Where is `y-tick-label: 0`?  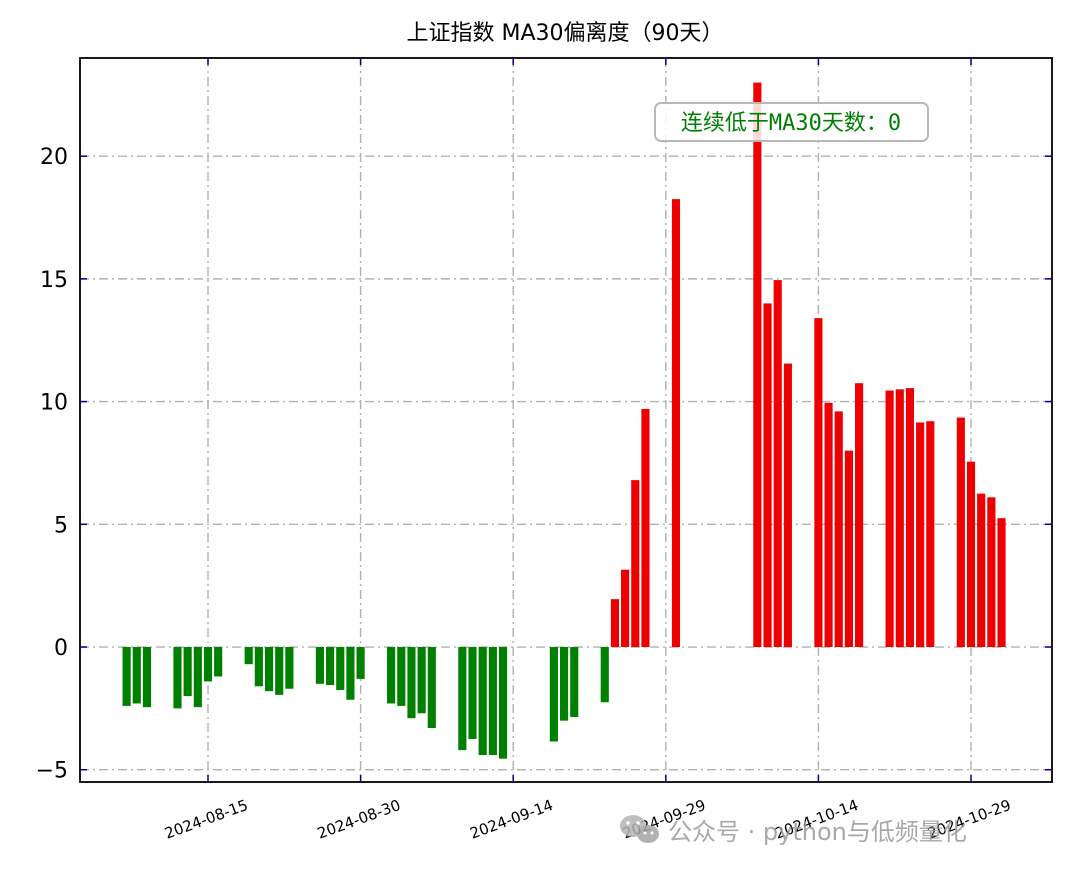 y-tick-label: 0 is located at coordinates (61, 648).